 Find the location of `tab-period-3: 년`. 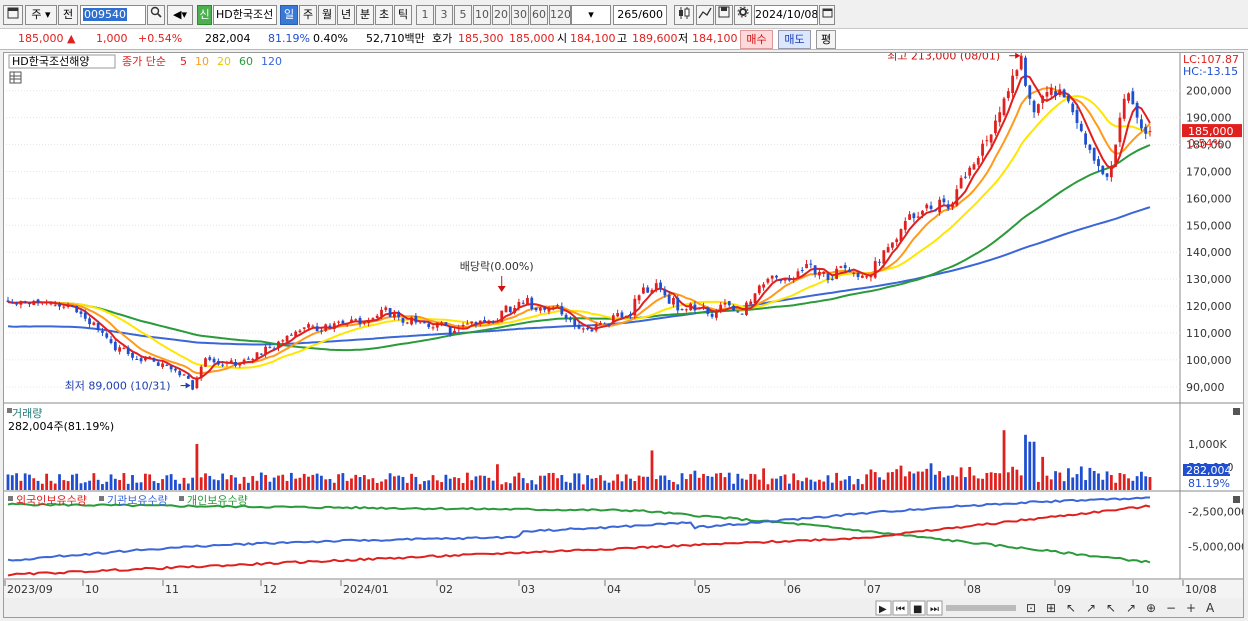

tab-period-3: 년 is located at coordinates (346, 15).